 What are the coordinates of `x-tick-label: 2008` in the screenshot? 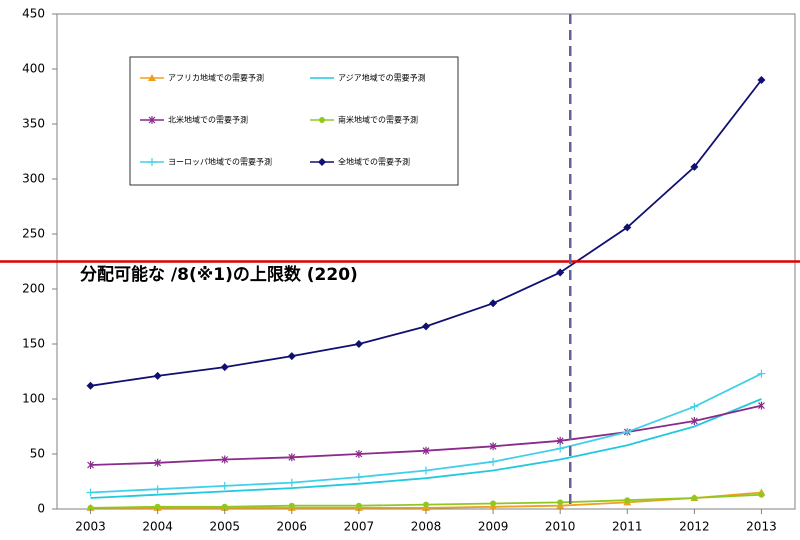 It's located at (426, 527).